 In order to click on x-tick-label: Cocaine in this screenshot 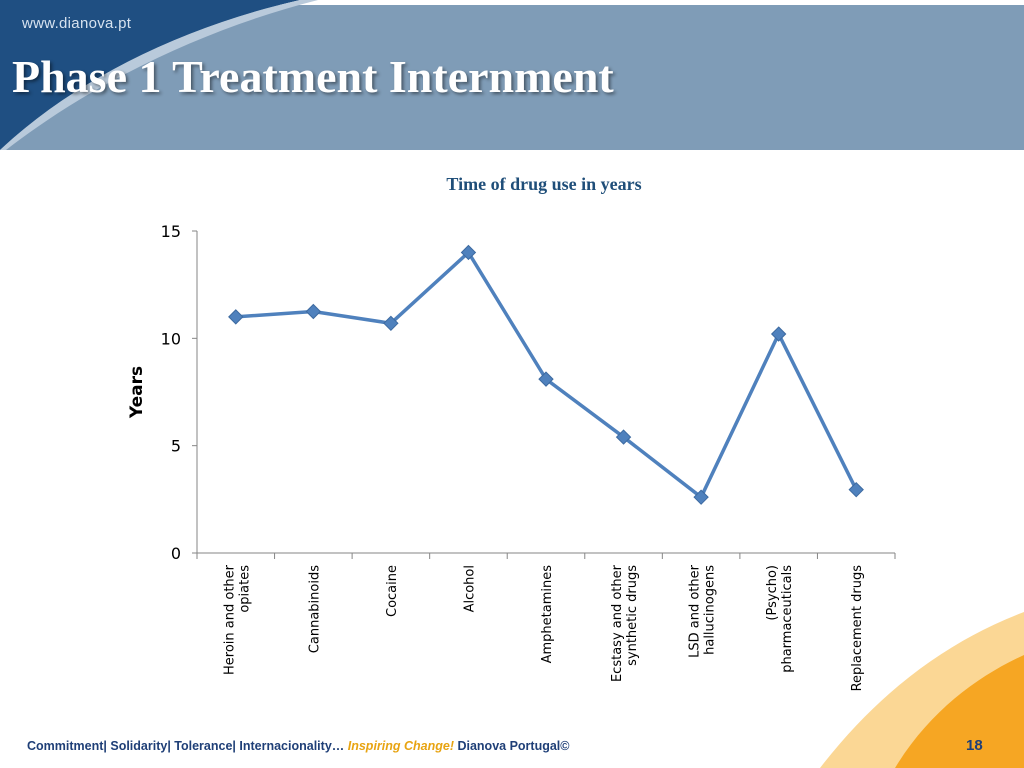, I will do `click(392, 591)`.